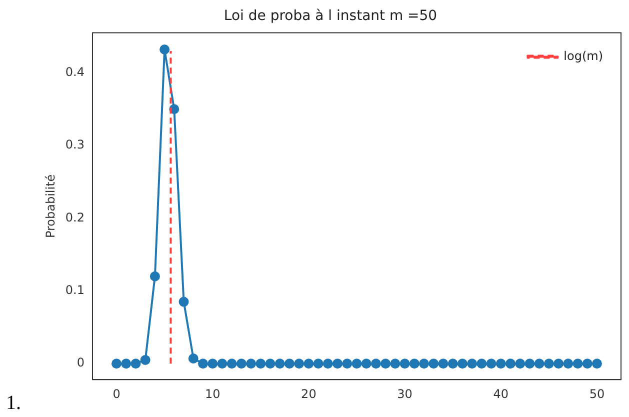 The height and width of the screenshot is (417, 629). What do you see at coordinates (74, 71) in the screenshot?
I see `y-tick-label: 0.4` at bounding box center [74, 71].